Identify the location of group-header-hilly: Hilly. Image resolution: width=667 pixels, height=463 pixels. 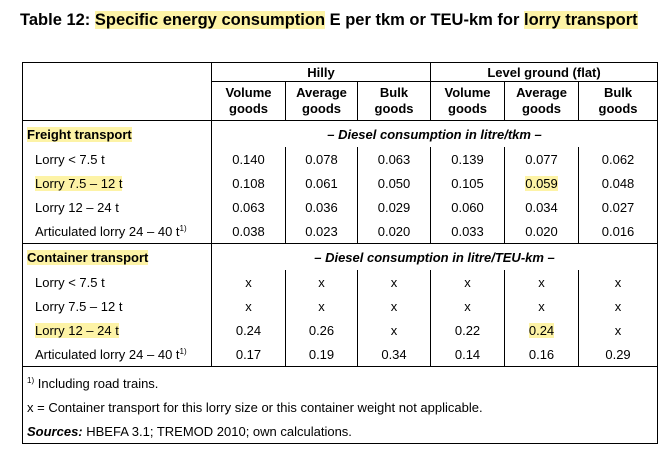
(321, 72).